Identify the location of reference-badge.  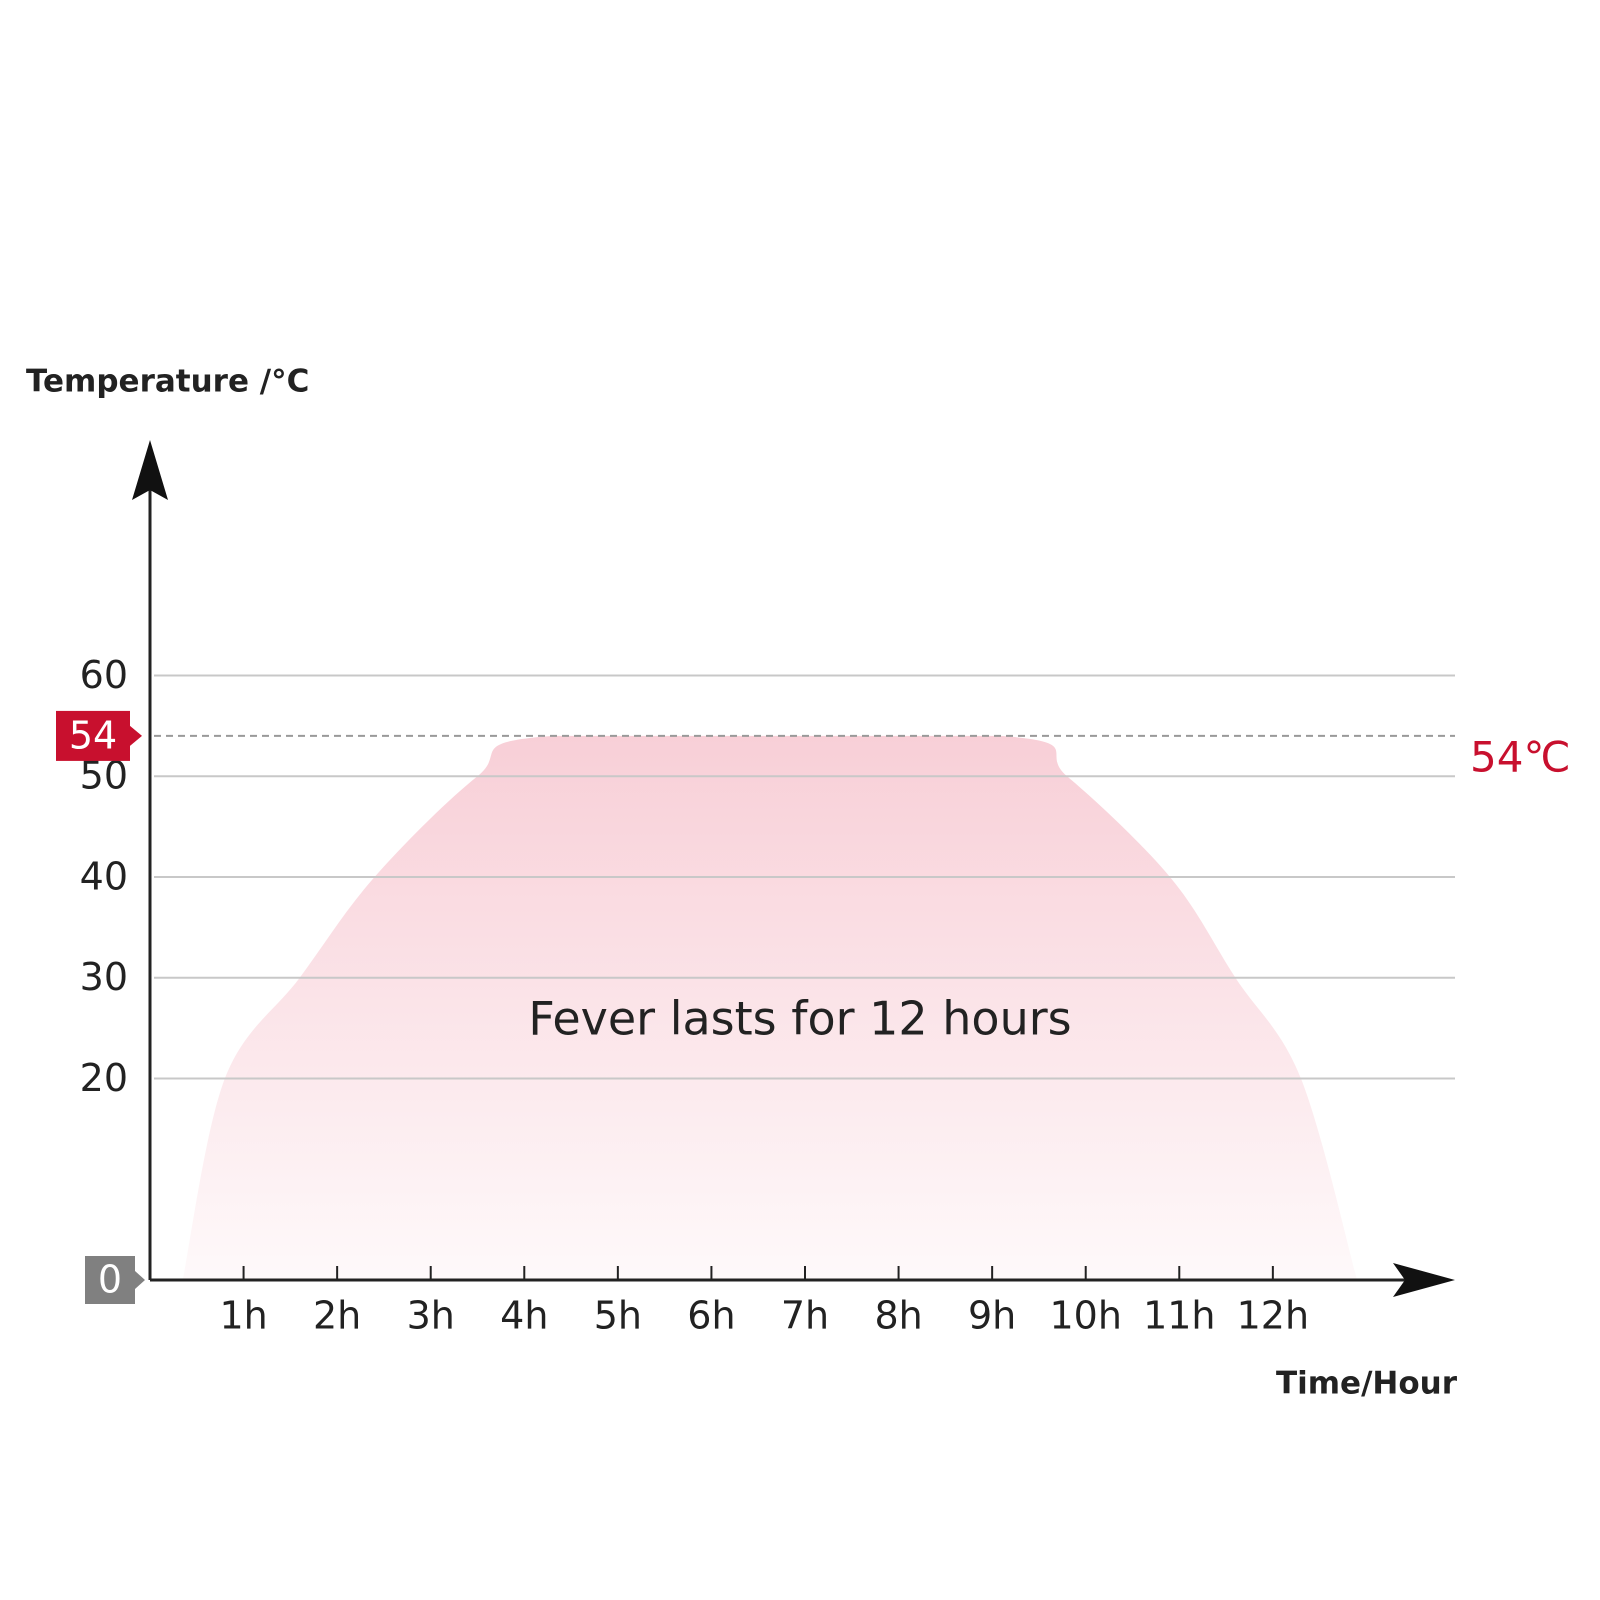
(93, 735).